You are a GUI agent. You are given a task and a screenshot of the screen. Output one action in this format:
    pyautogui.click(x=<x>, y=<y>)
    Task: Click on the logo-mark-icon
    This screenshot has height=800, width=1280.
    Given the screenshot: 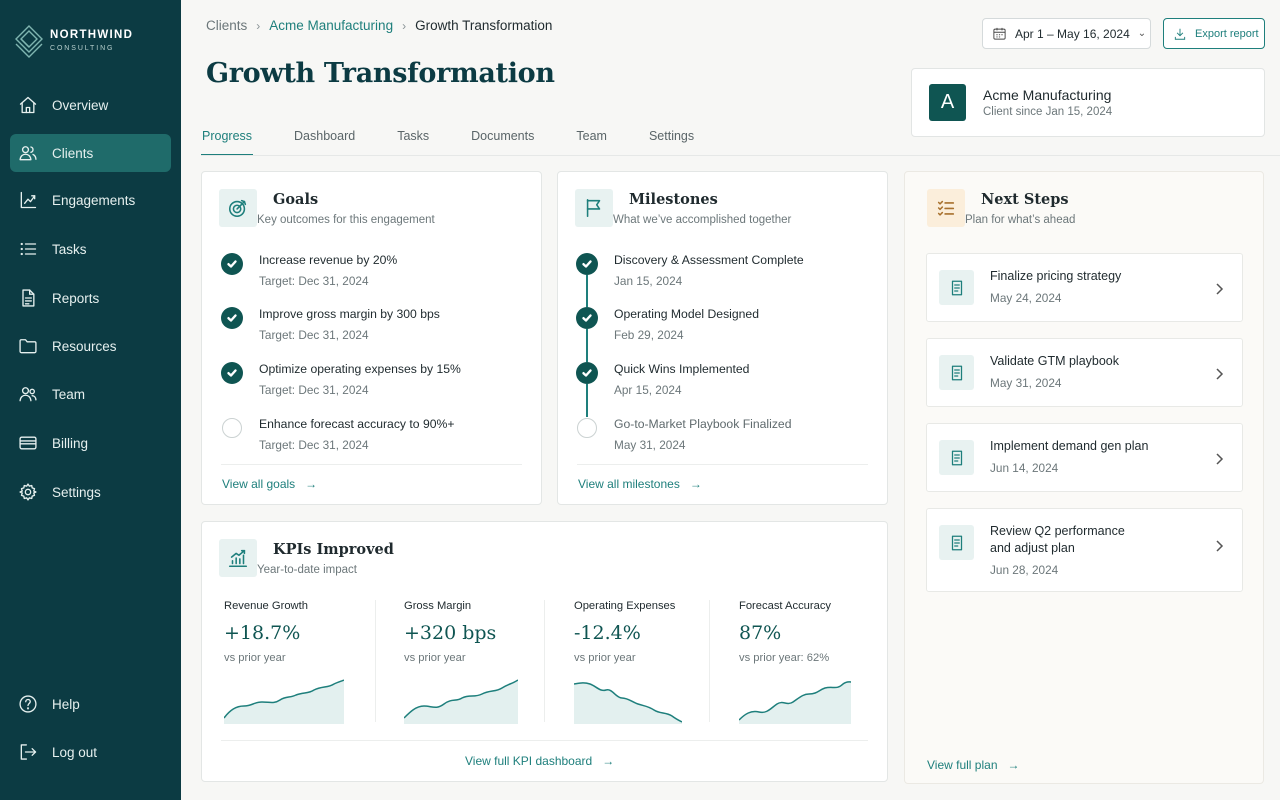 What is the action you would take?
    pyautogui.click(x=29, y=41)
    